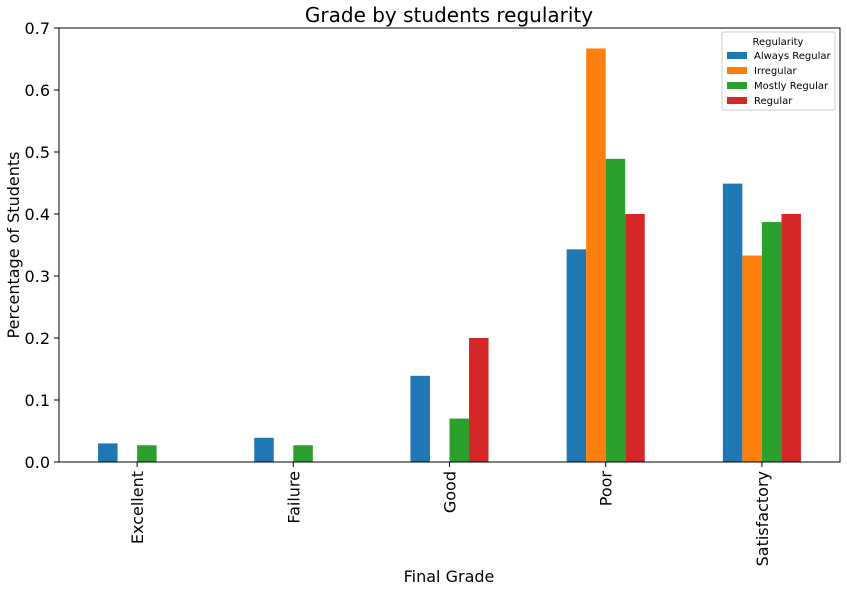 Image resolution: width=847 pixels, height=591 pixels. I want to click on y-tick-label: 0.3, so click(37, 276).